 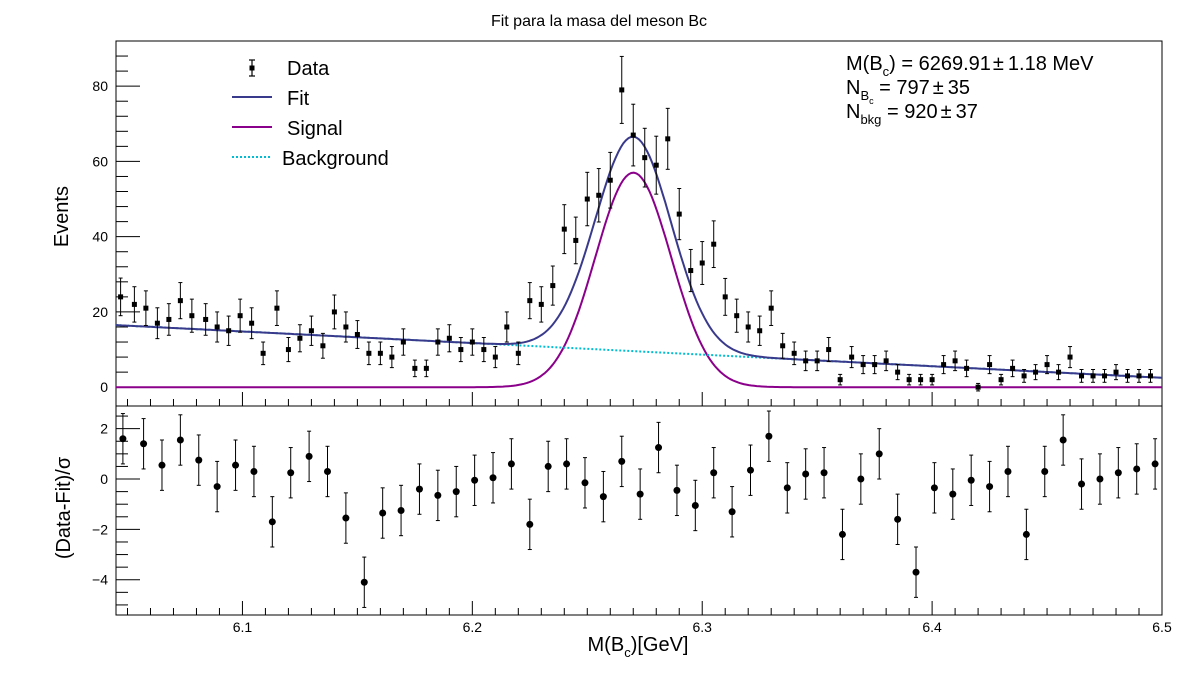 What do you see at coordinates (62, 216) in the screenshot?
I see `fit-y-axis-label: Events` at bounding box center [62, 216].